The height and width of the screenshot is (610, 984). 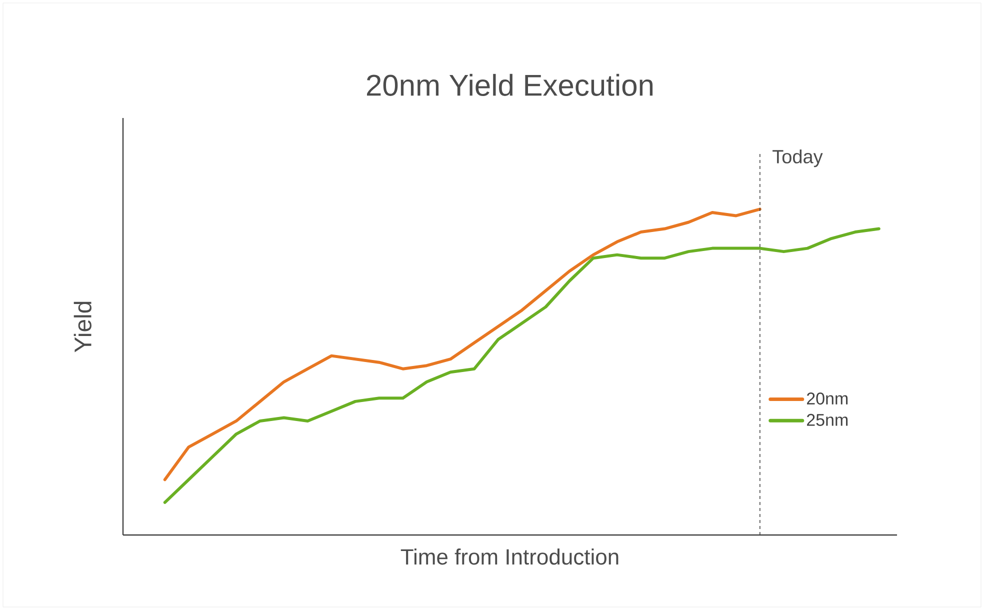 I want to click on y-axis-title: Yield, so click(x=83, y=327).